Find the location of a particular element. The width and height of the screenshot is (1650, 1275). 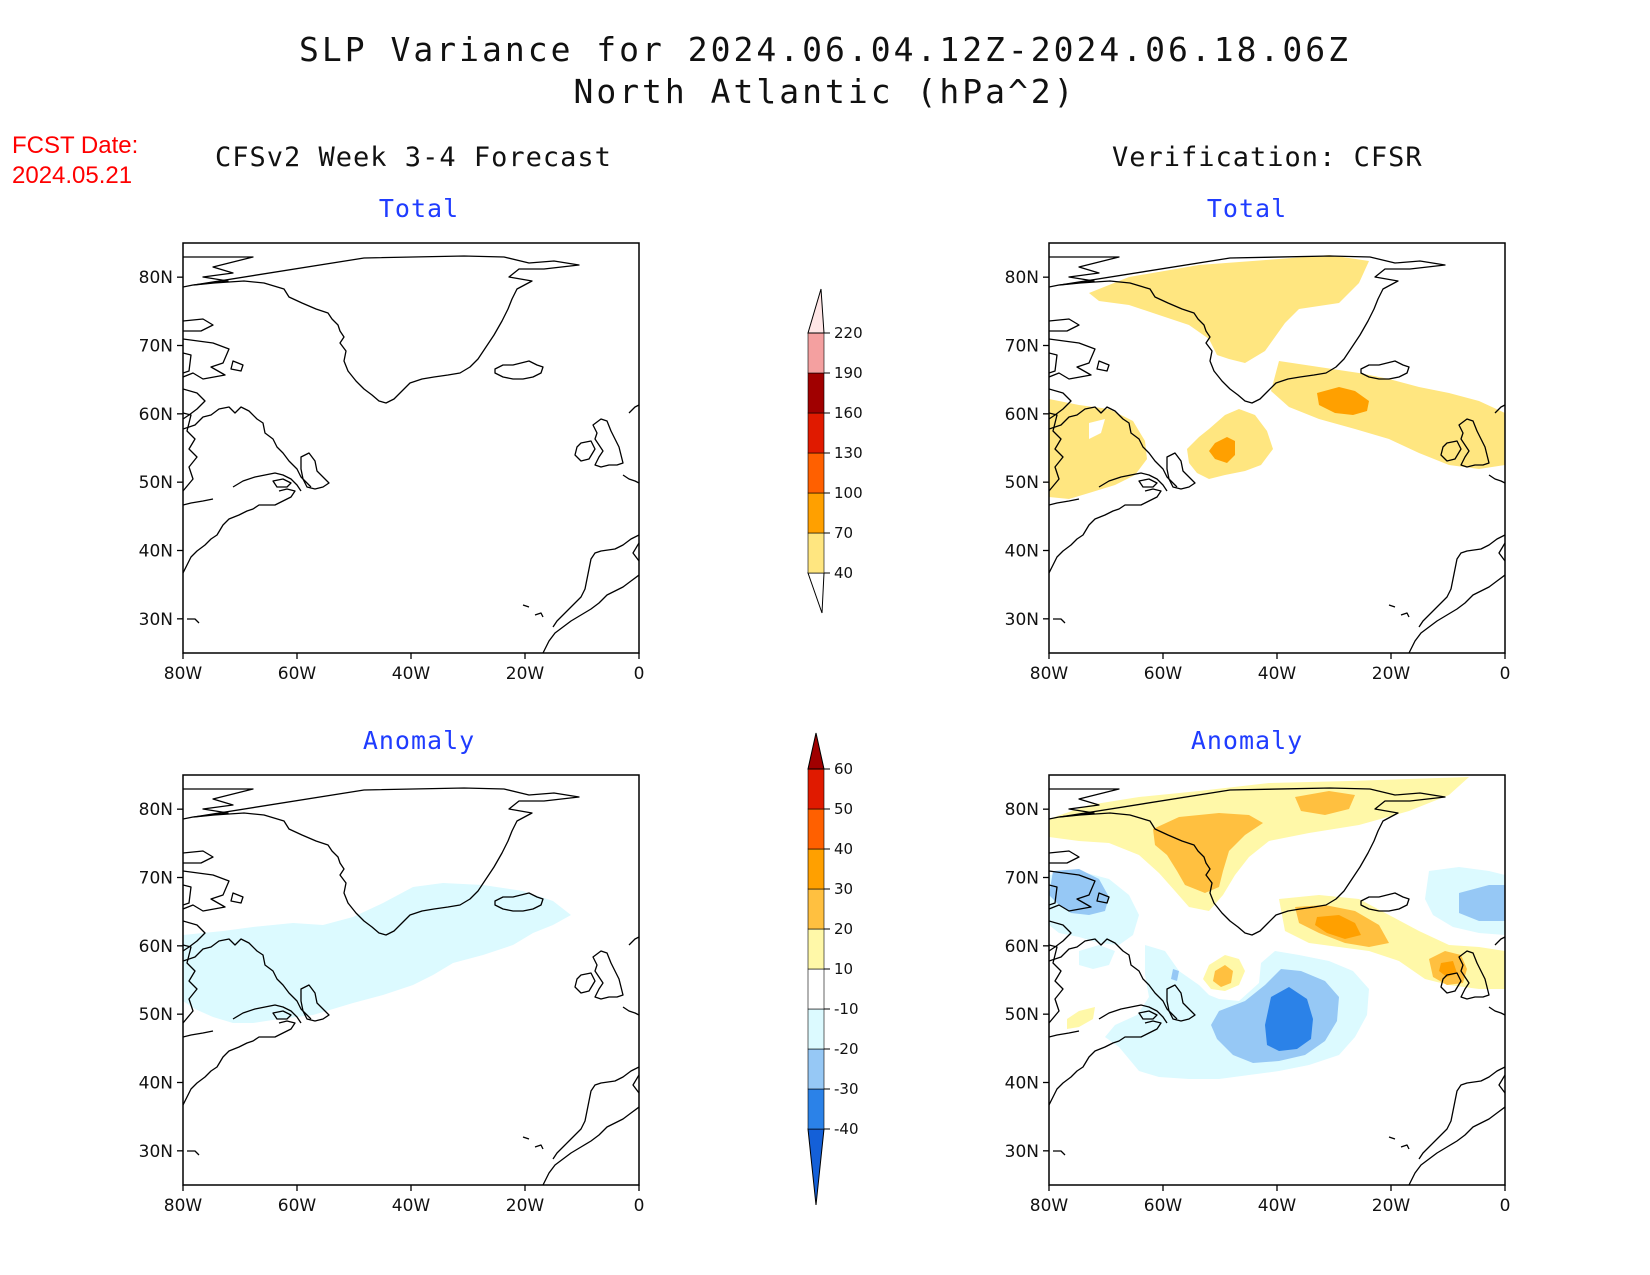

verification-anomaly-map is located at coordinates (1277, 980).